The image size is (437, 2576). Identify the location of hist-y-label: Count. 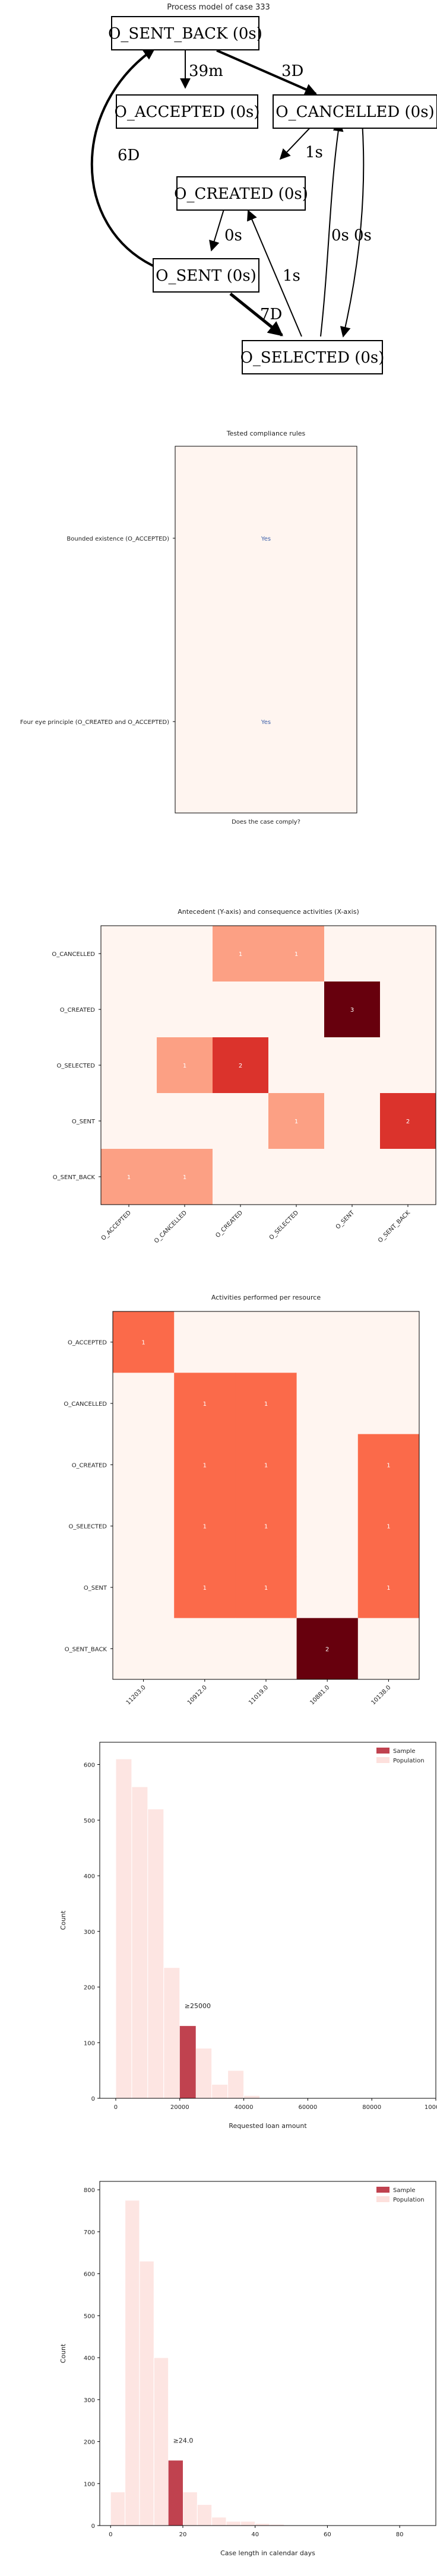
(63, 2353).